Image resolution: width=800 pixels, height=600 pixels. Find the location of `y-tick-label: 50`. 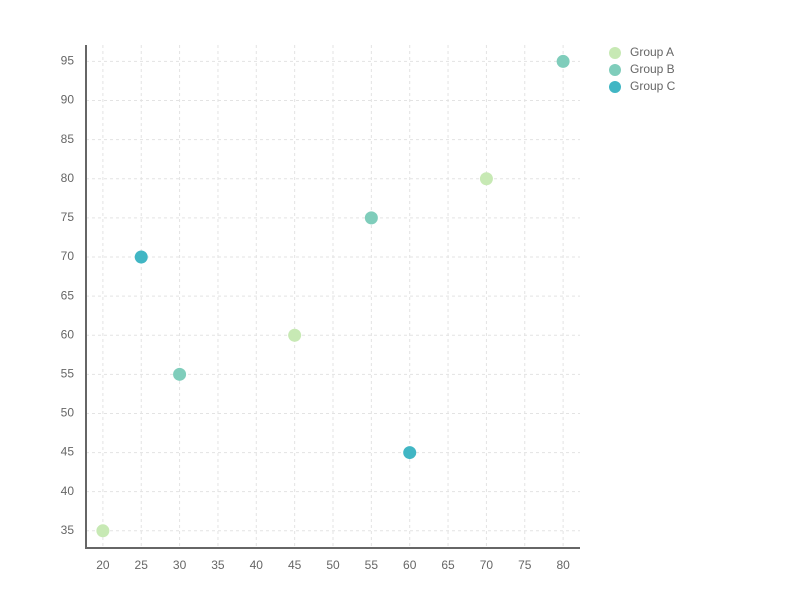

y-tick-label: 50 is located at coordinates (68, 413).